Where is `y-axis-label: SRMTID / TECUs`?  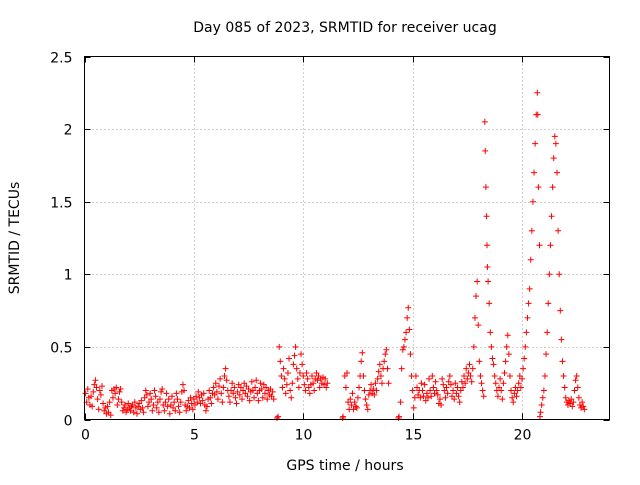
y-axis-label: SRMTID / TECUs is located at coordinates (15, 238).